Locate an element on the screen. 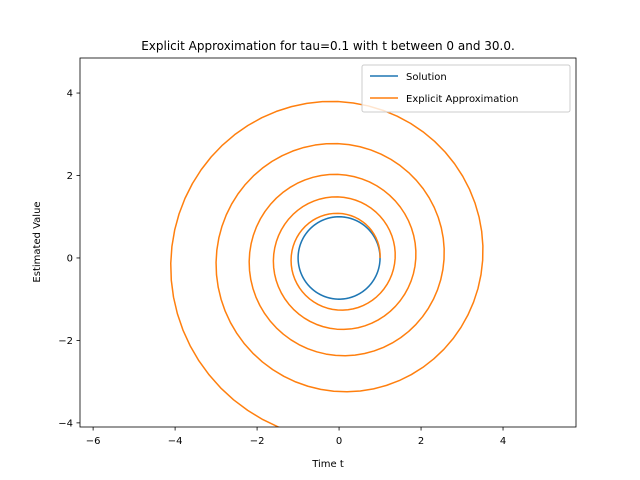  x-tick-label: −6 is located at coordinates (93, 441).